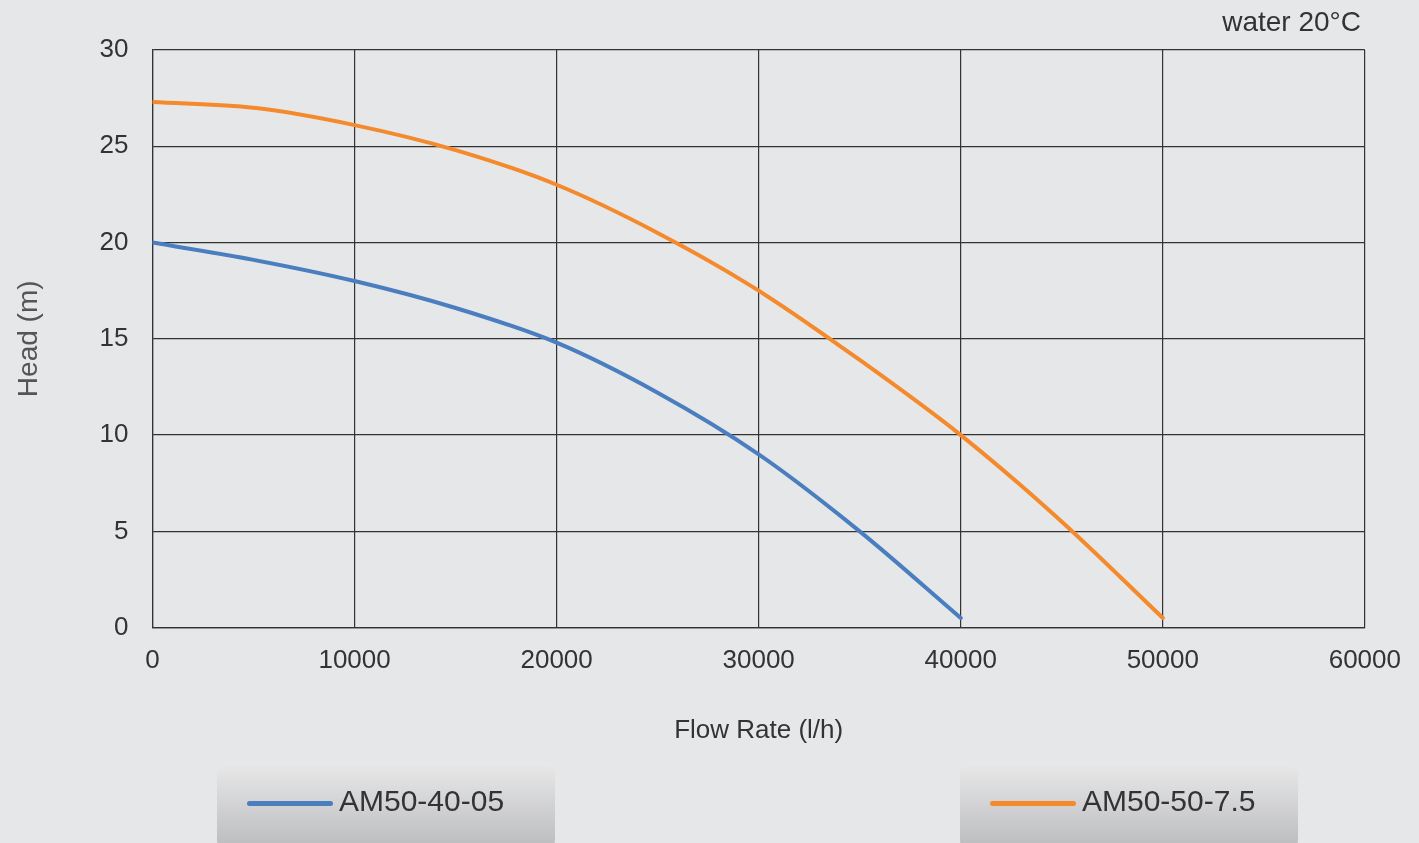 The image size is (1419, 843). What do you see at coordinates (1365, 659) in the screenshot?
I see `x-tick-label: 60000` at bounding box center [1365, 659].